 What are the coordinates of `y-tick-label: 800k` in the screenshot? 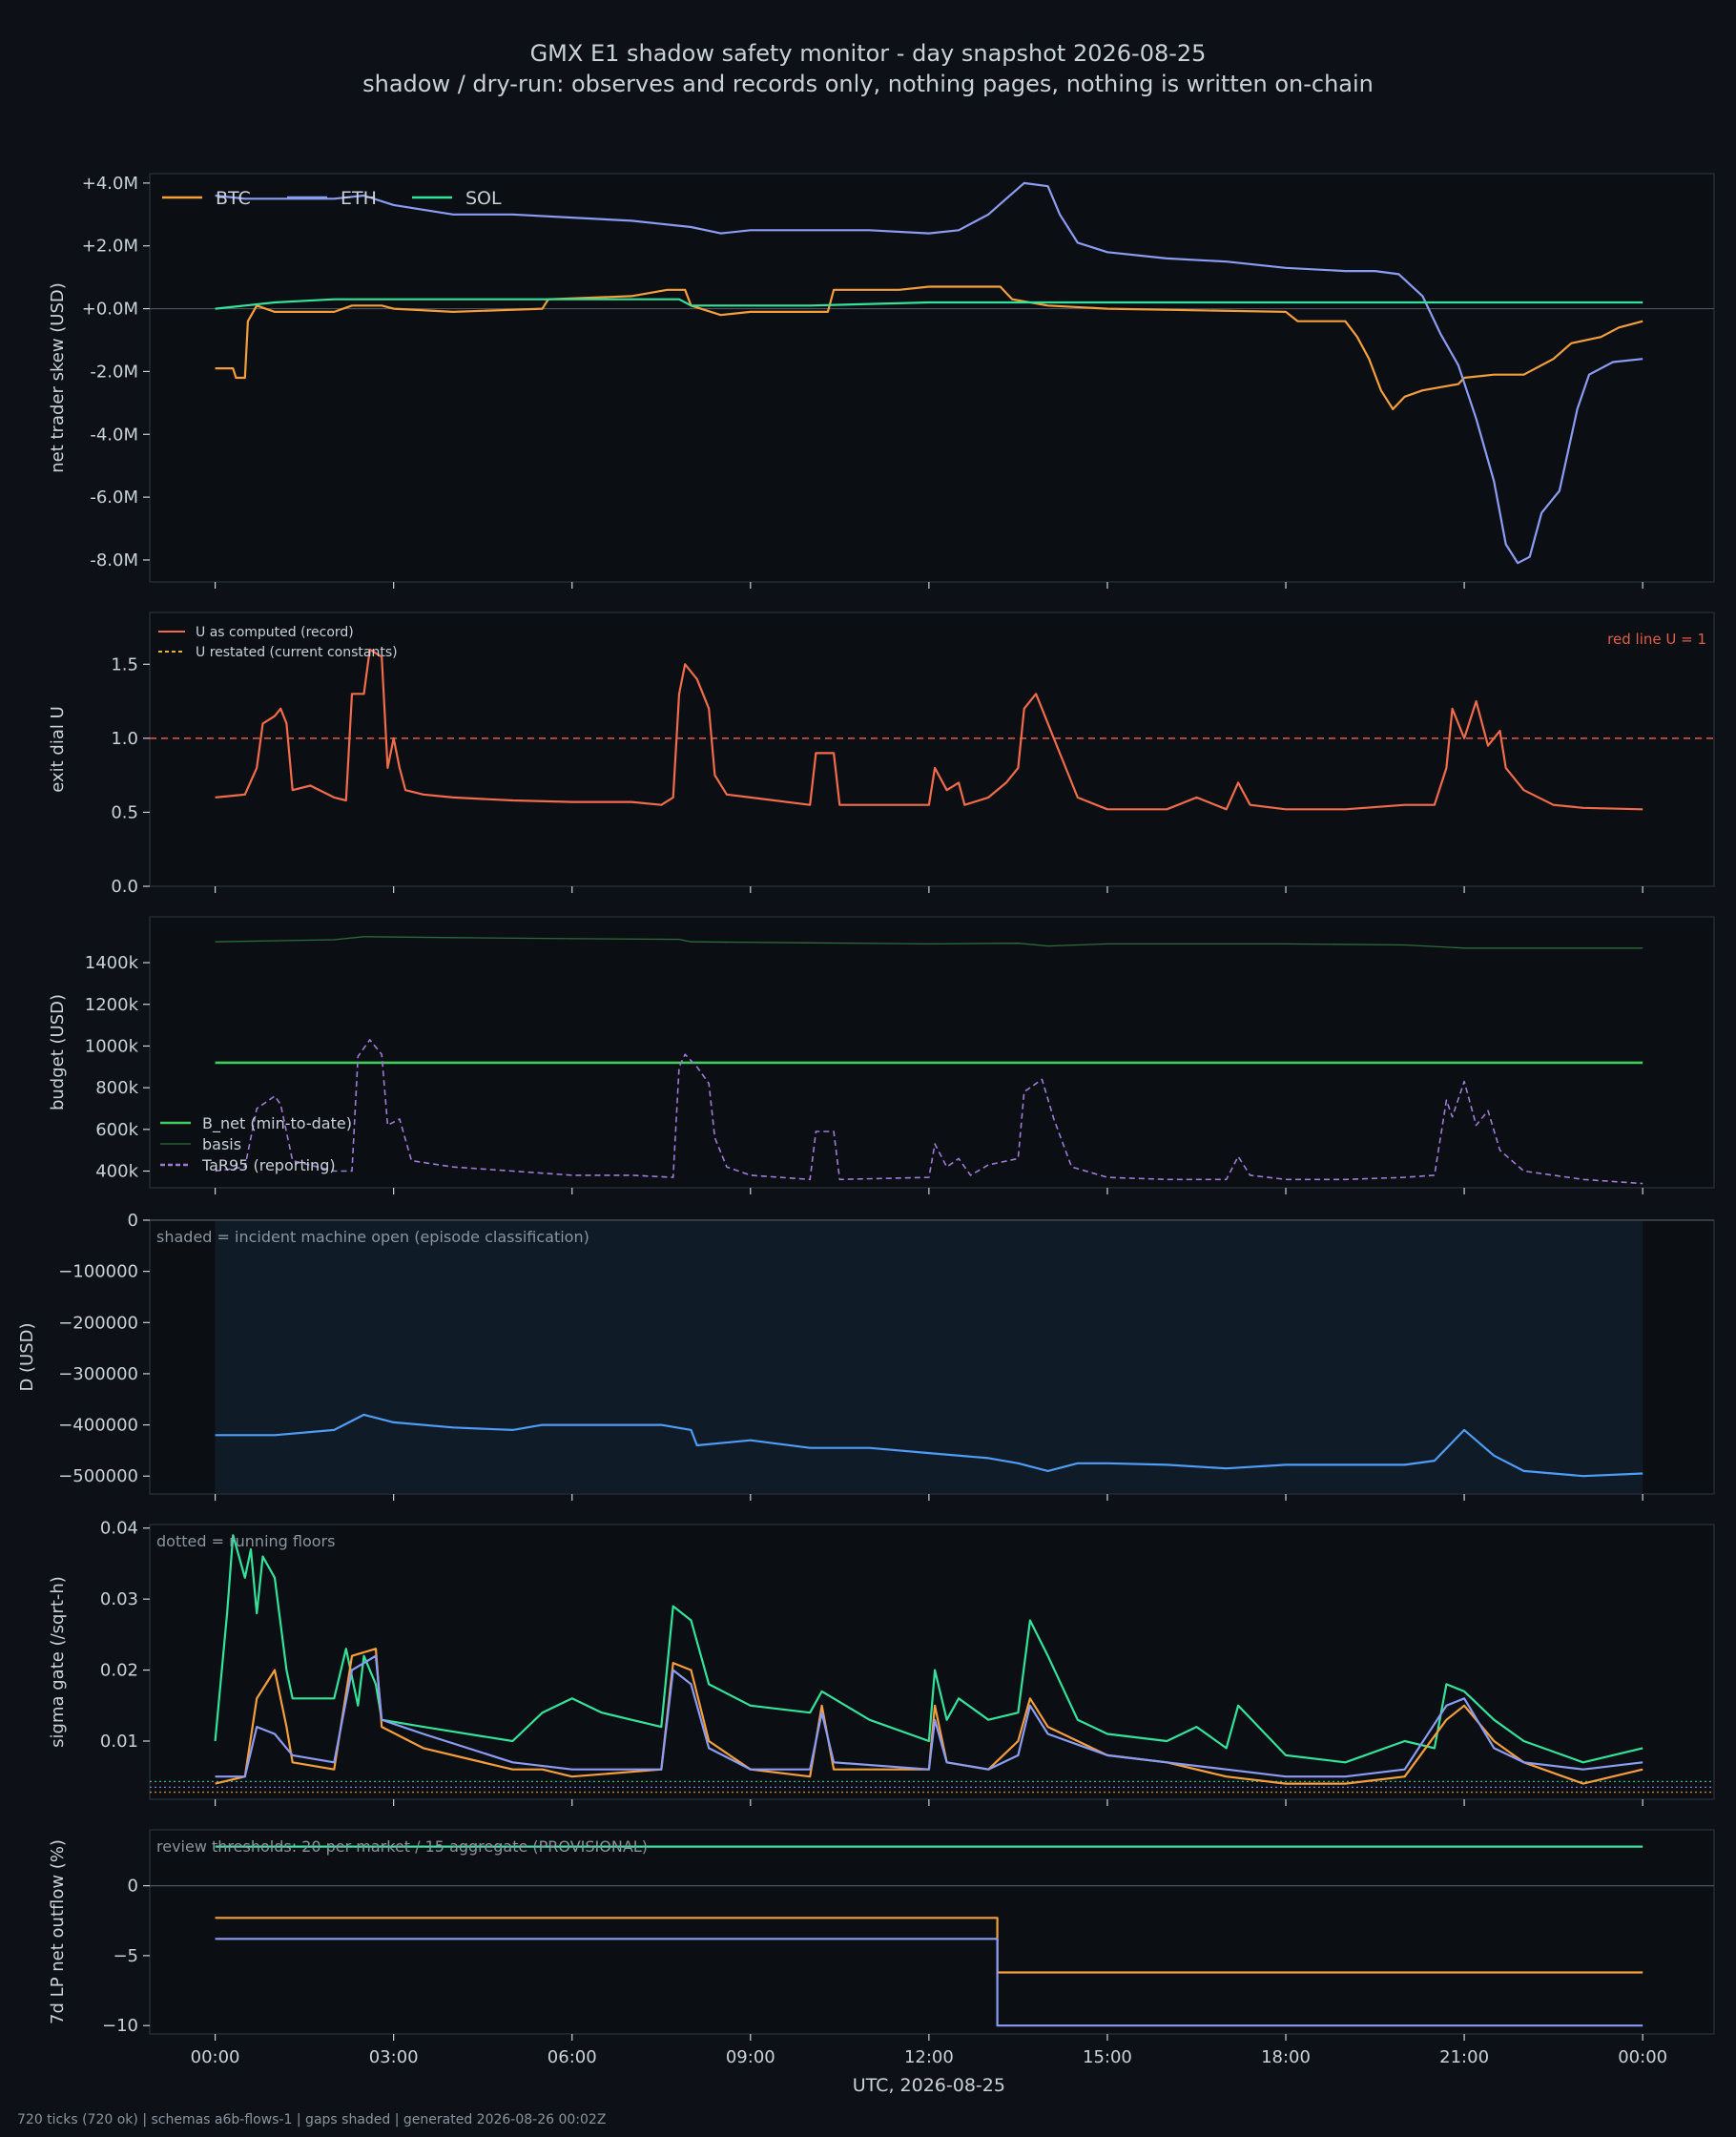 It's located at (116, 1088).